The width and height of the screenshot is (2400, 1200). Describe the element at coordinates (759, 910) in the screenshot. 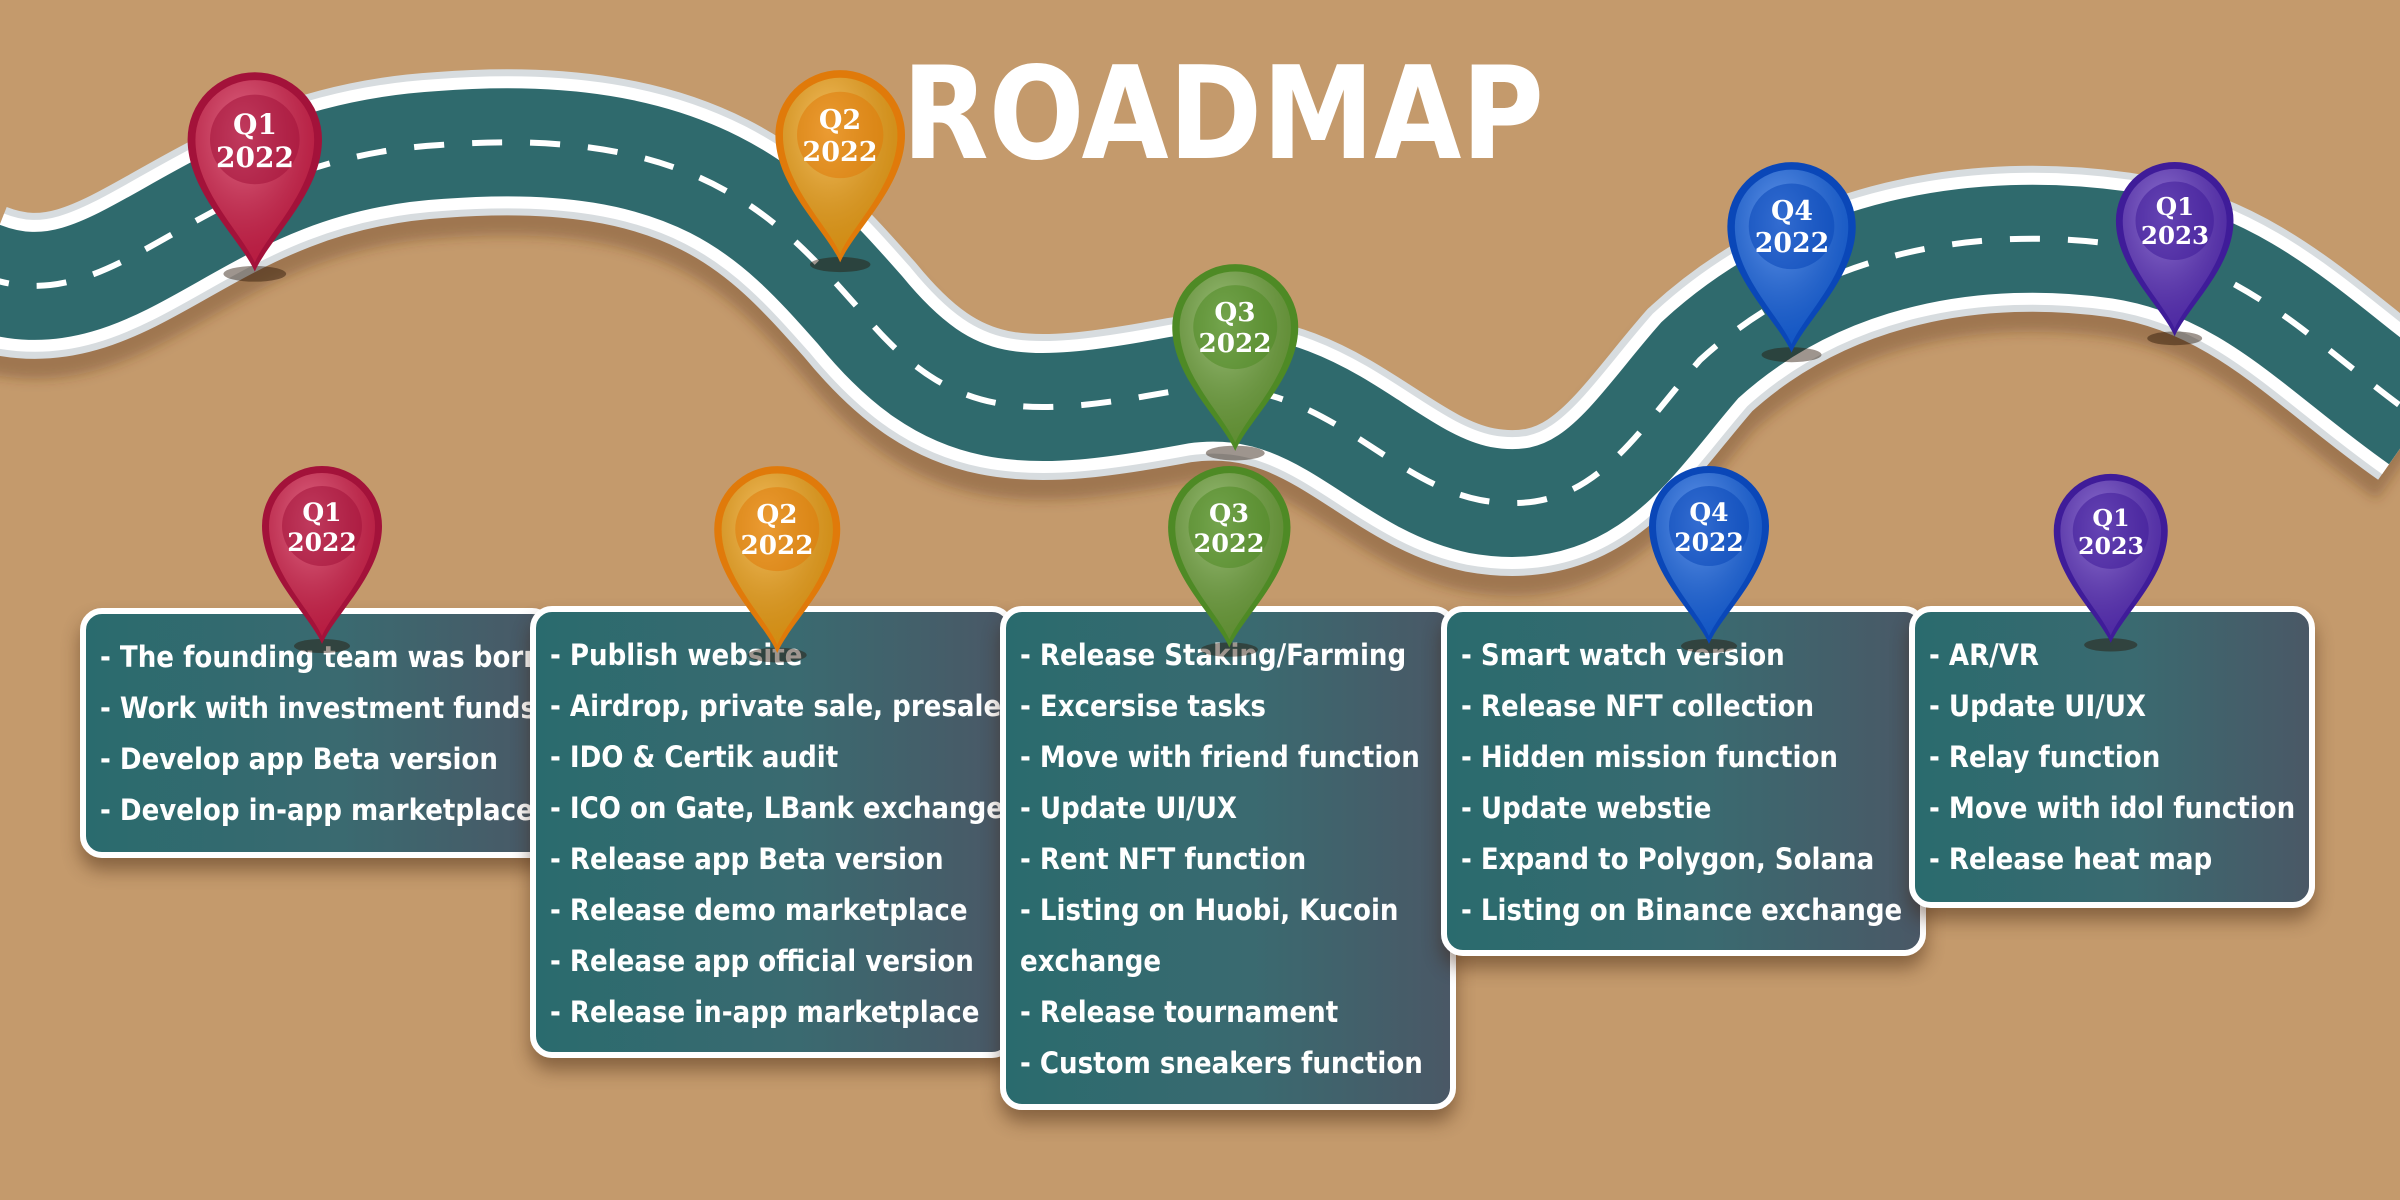

I see `milestone-item: - Release demo marketplace` at that location.